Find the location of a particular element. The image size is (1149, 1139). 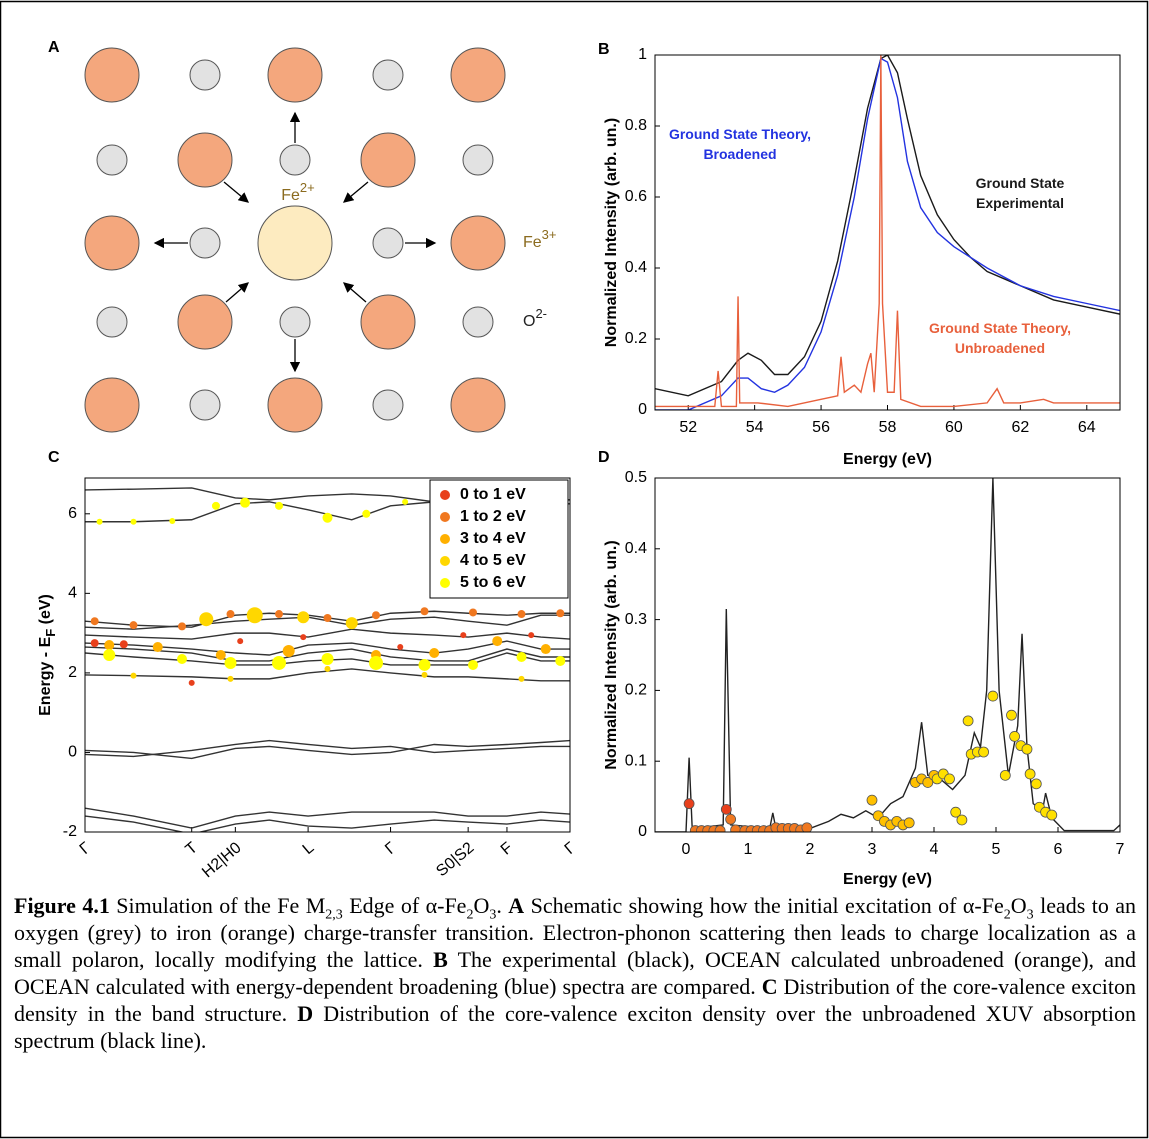

x-tick-label: 52 is located at coordinates (688, 427).